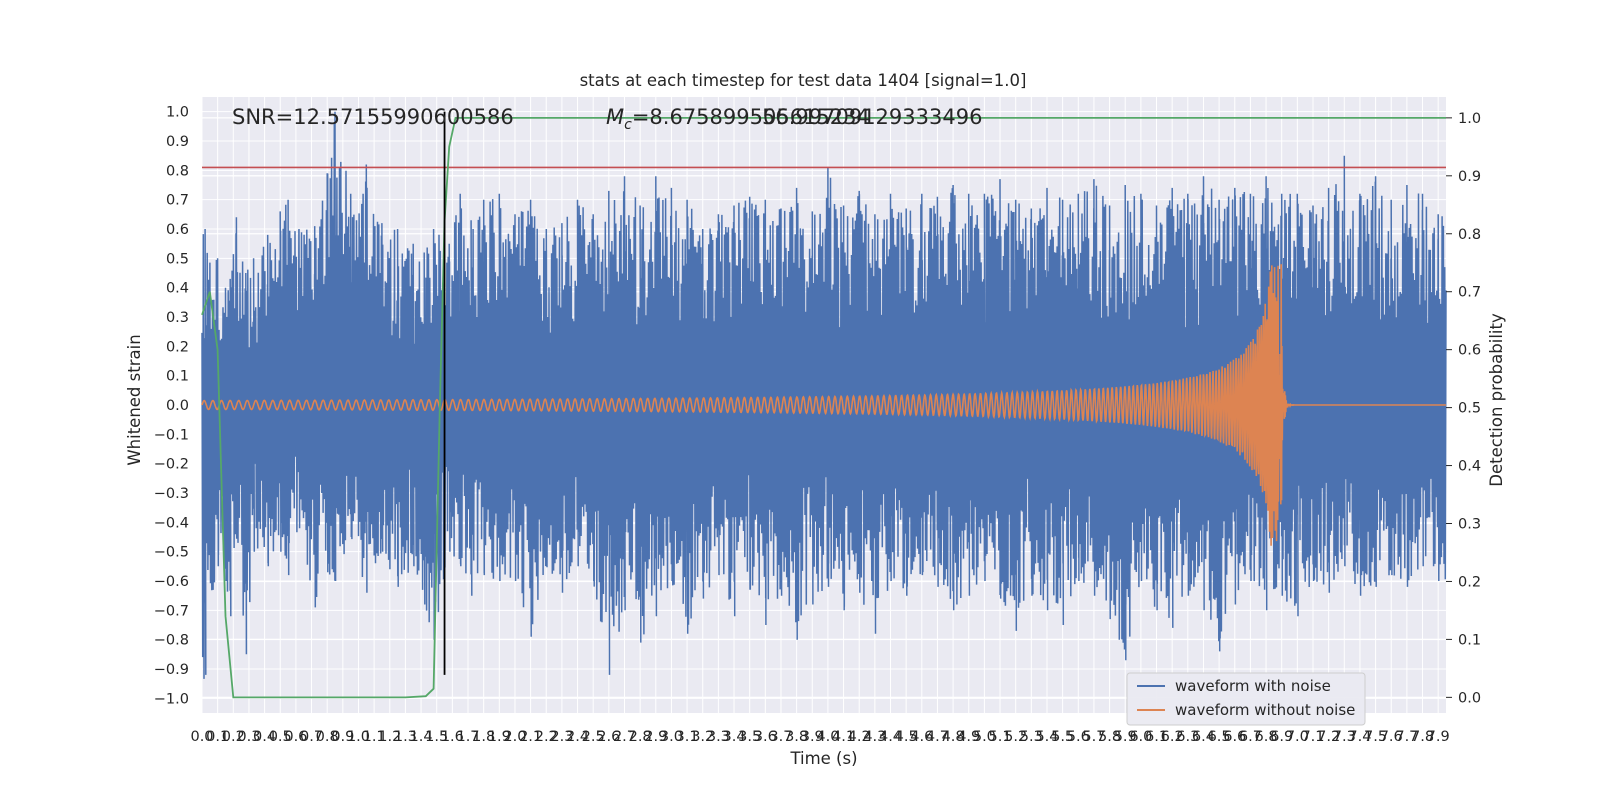 This screenshot has height=800, width=1600. Describe the element at coordinates (1391, 737) in the screenshot. I see `x-tick-label: 7.6` at that location.